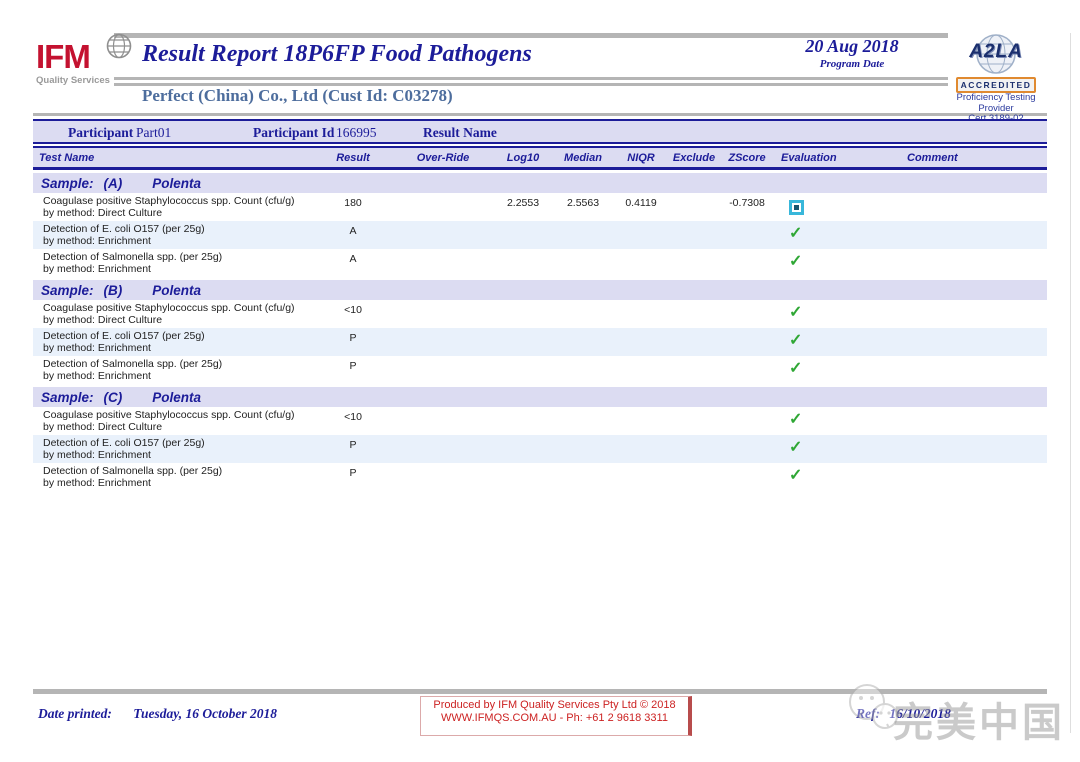  I want to click on result-name-label: Result Name, so click(460, 132).